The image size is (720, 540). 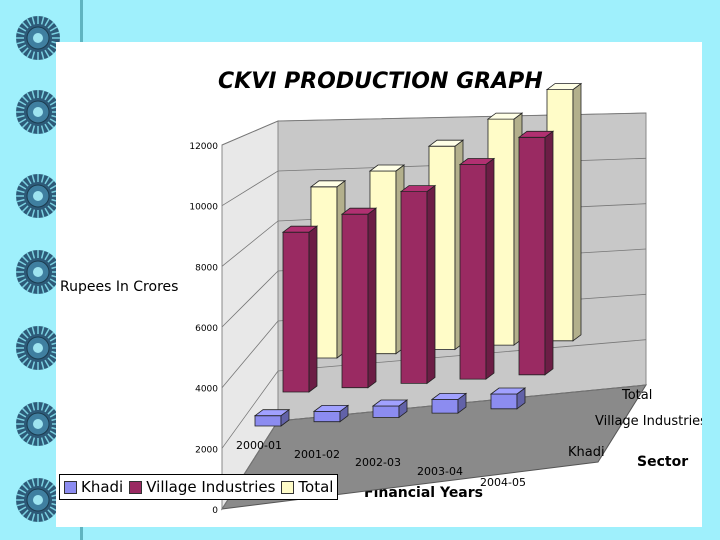 I want to click on y-tick-label: 10000, so click(x=203, y=208).